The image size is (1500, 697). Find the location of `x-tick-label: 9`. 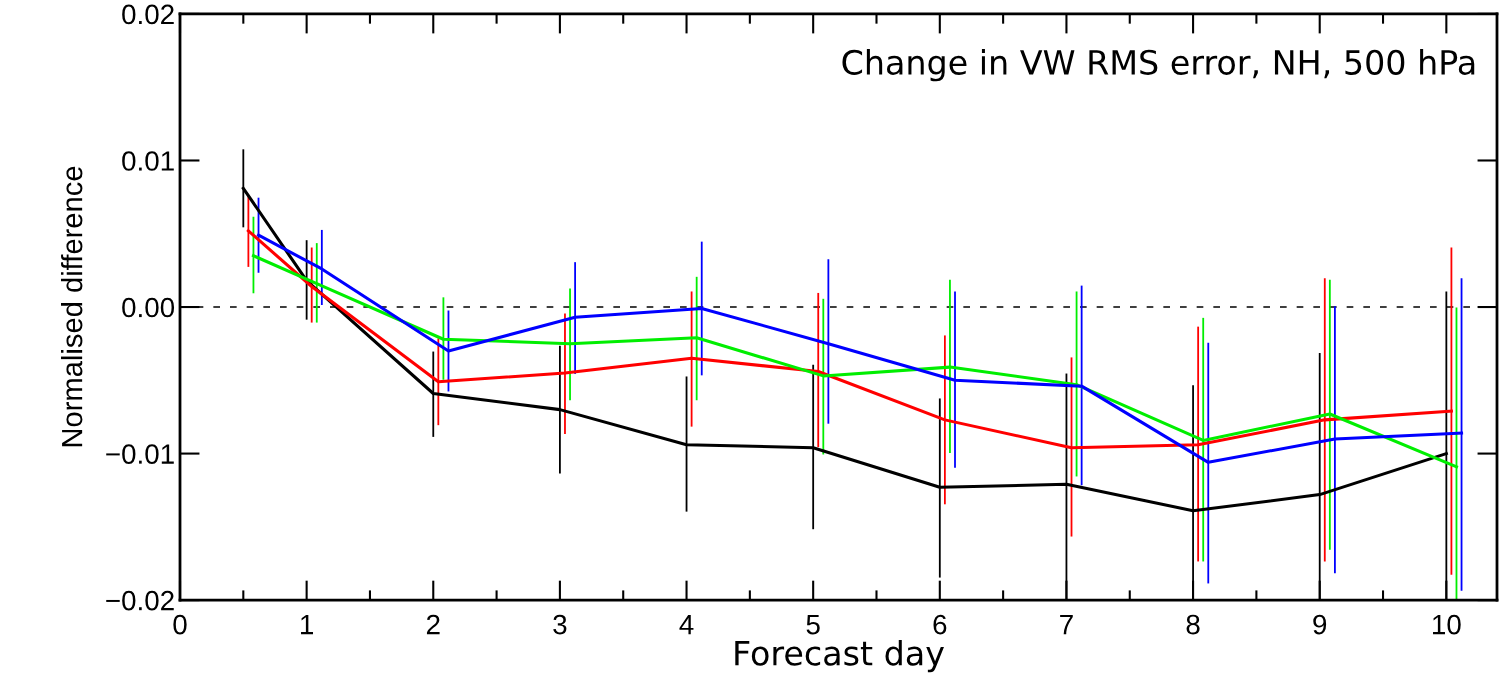

x-tick-label: 9 is located at coordinates (1320, 624).